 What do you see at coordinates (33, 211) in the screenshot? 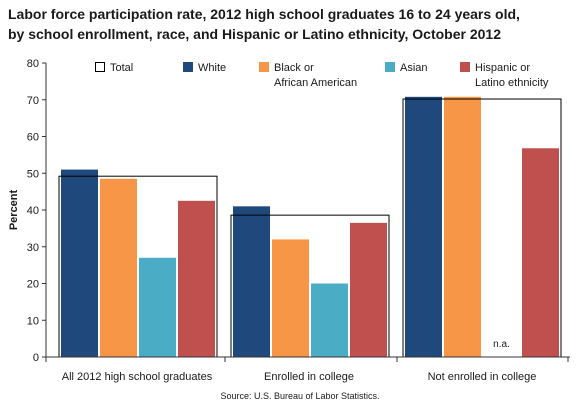
I see `y-tick-label: 40` at bounding box center [33, 211].